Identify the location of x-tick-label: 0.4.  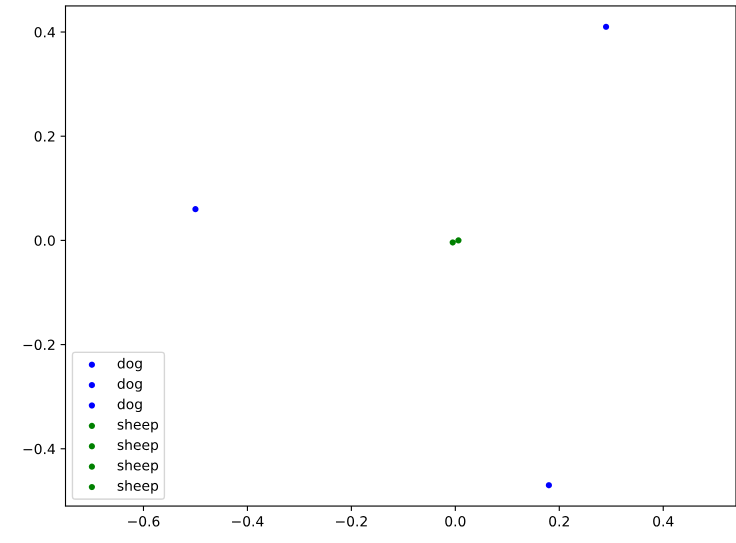
(663, 521).